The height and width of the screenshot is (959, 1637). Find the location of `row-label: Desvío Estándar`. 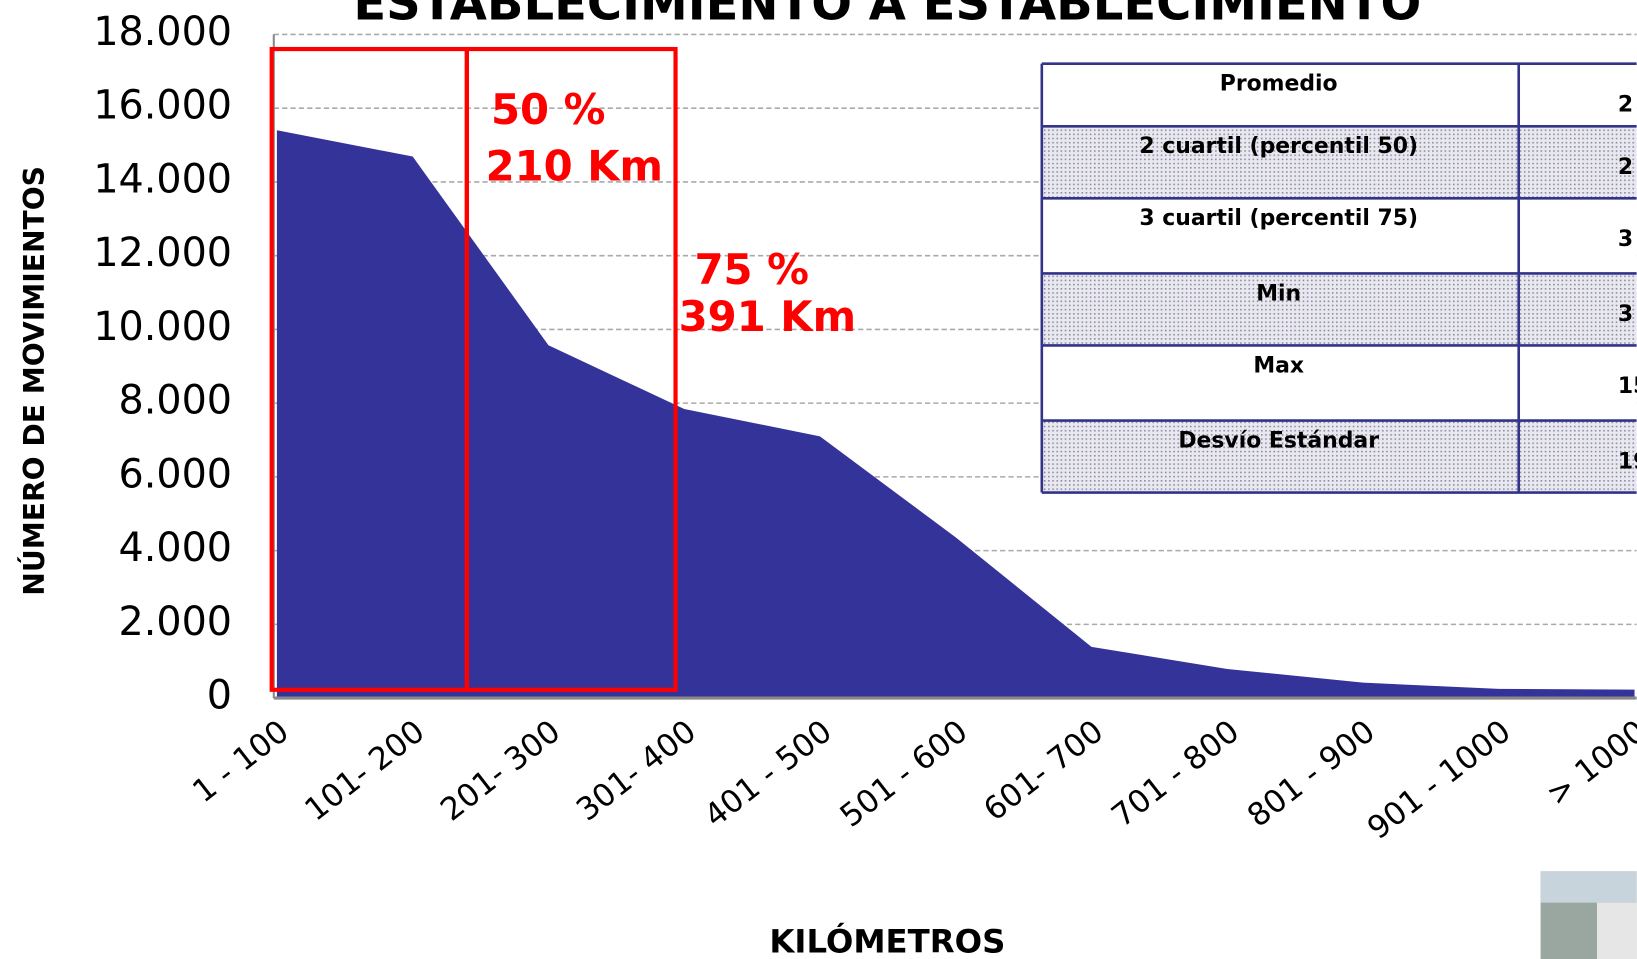

row-label: Desvío Estándar is located at coordinates (1278, 440).